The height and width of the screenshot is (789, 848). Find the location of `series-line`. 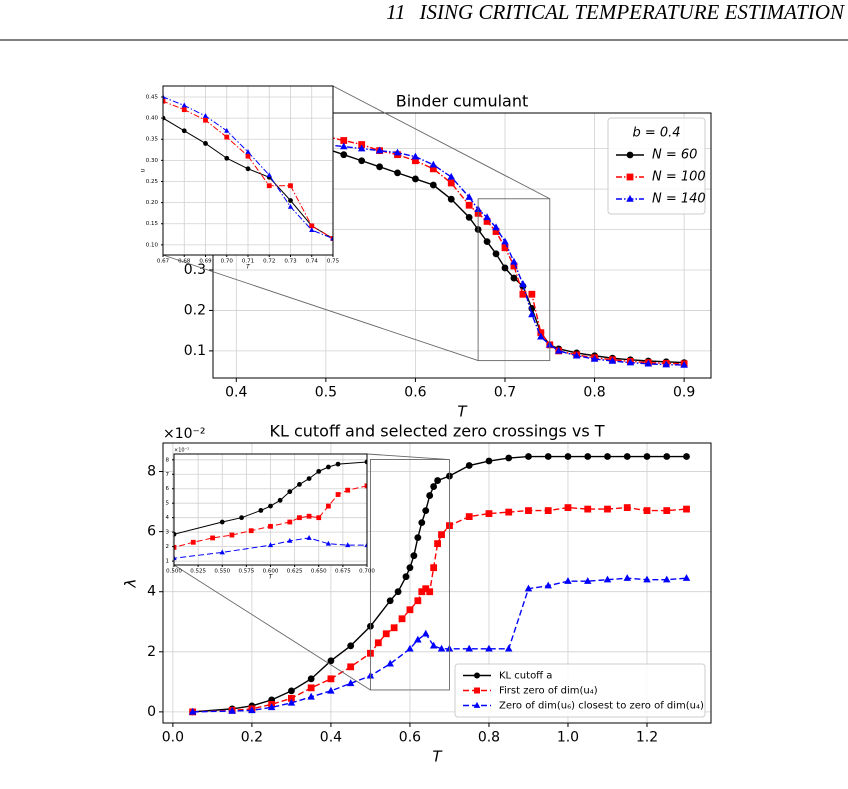

series-line is located at coordinates (270, 516).